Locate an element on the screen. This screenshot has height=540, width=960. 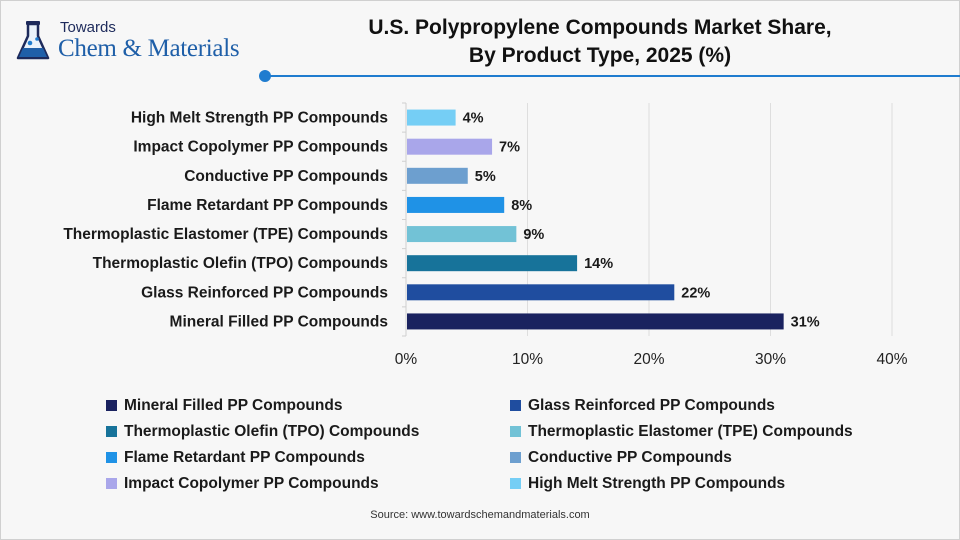
brand-line-1: Towards is located at coordinates (88, 27).